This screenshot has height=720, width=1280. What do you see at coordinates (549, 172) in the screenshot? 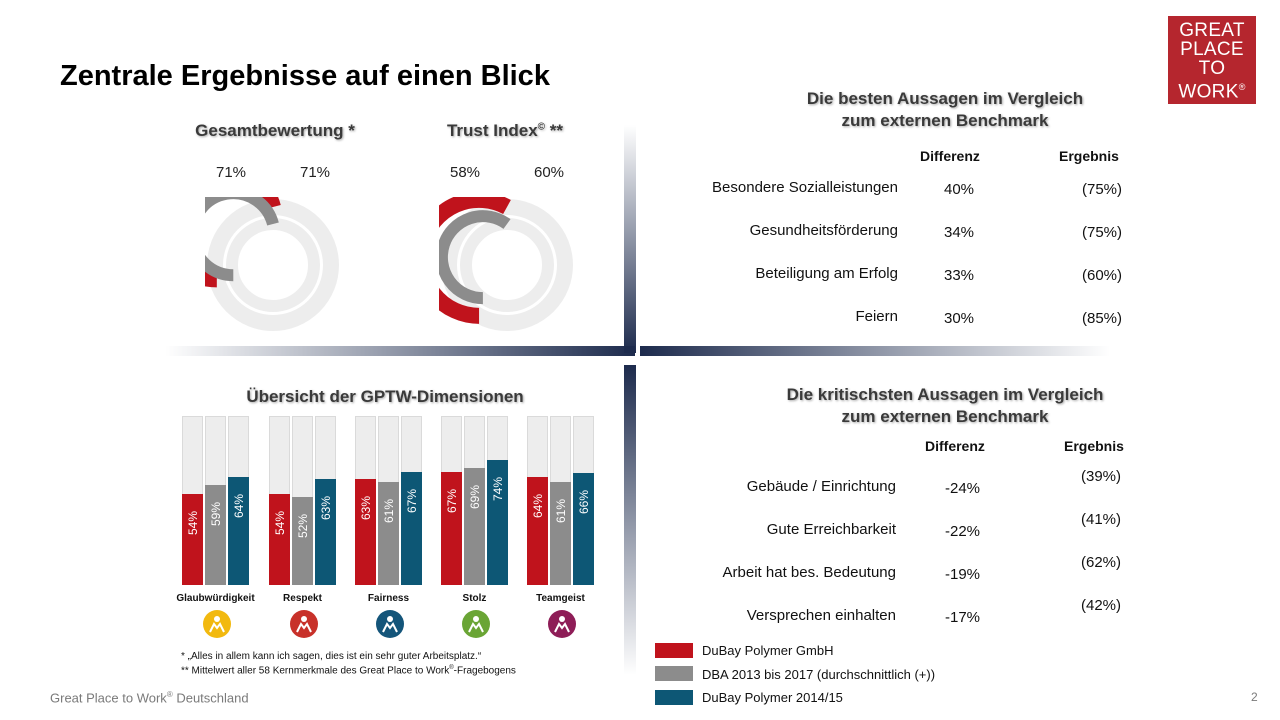
I see `trust-index-inner-label: 60%` at bounding box center [549, 172].